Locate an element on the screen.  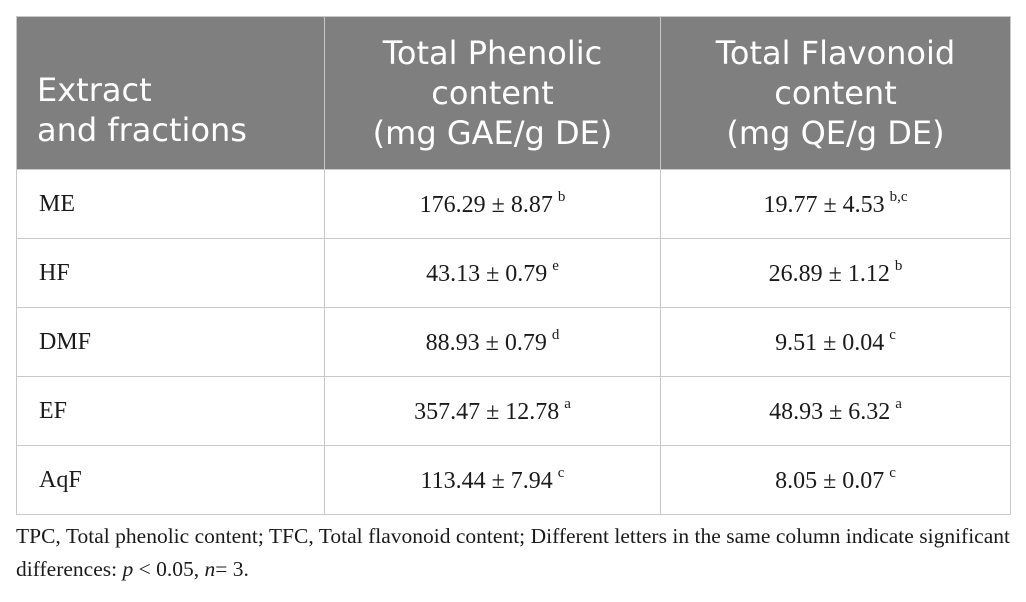
footnote-p-symbol: p is located at coordinates (128, 569).